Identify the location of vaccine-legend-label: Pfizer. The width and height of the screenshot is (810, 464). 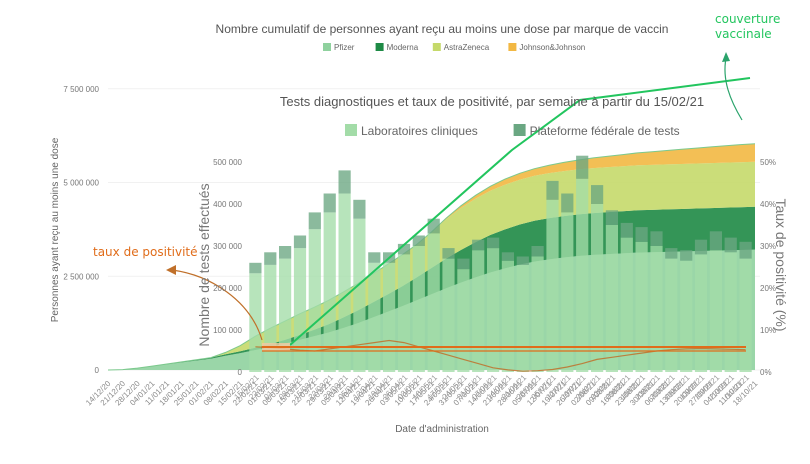
(344, 47).